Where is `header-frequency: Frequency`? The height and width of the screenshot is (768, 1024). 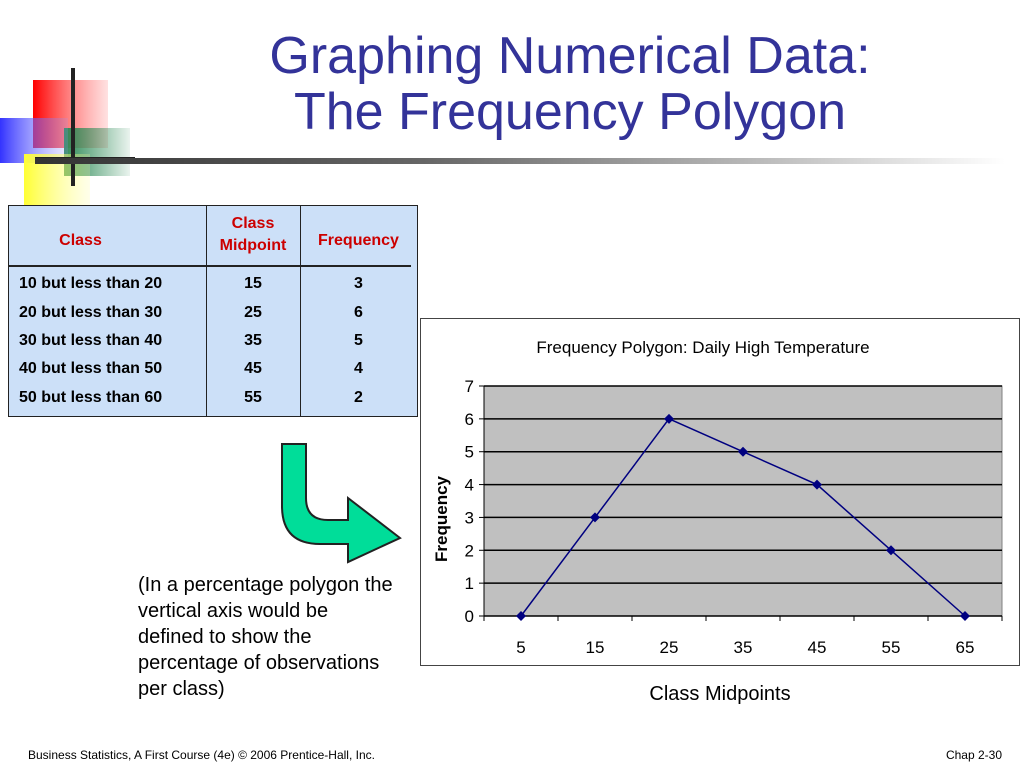
header-frequency: Frequency is located at coordinates (358, 240).